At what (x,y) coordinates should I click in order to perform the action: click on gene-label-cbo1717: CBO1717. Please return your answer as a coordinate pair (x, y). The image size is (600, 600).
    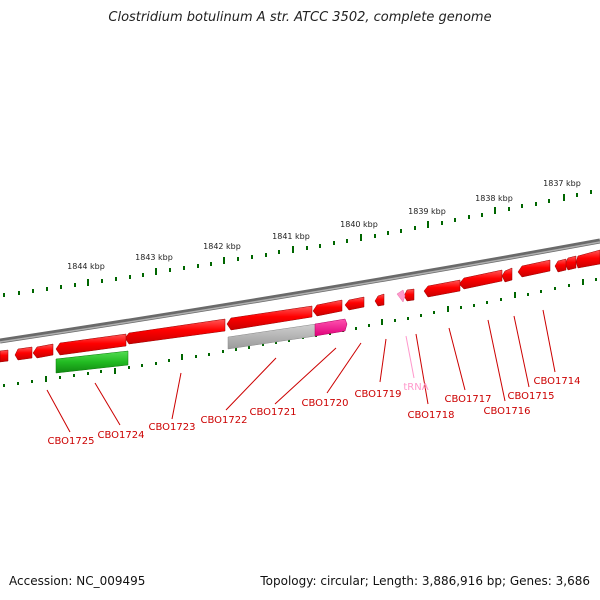
    Looking at the image, I should click on (468, 399).